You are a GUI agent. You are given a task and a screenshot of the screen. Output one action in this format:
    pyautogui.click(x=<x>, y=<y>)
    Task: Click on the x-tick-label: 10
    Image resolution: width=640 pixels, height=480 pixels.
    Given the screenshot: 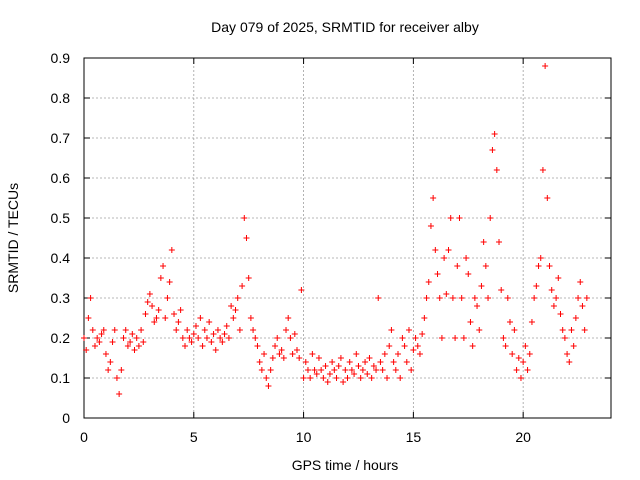 What is the action you would take?
    pyautogui.click(x=304, y=437)
    